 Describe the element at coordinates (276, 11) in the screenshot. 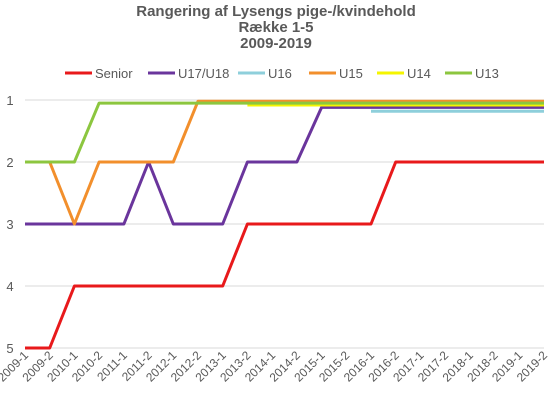

I see `chart-title-line-1: Rangering af Lysengs pige-/kvindehold` at that location.